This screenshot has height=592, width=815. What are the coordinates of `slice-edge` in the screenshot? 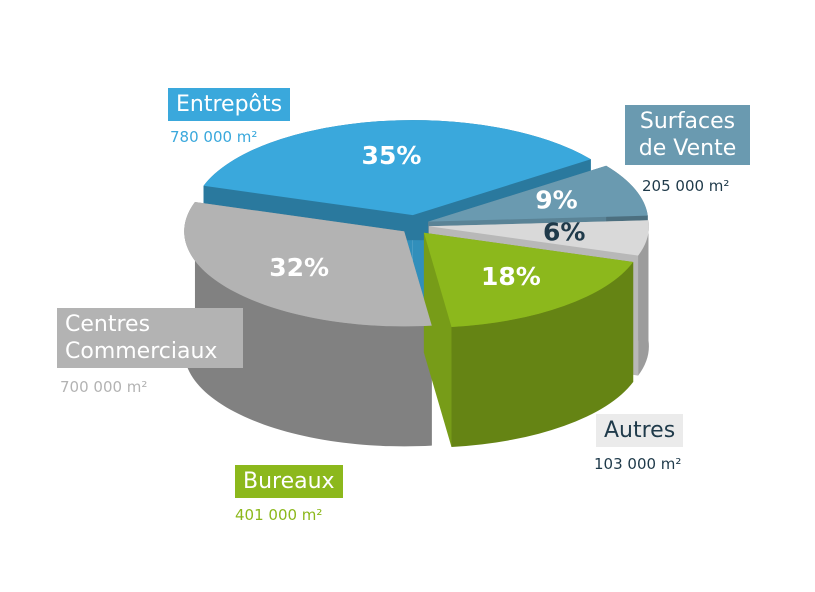 It's located at (437, 339).